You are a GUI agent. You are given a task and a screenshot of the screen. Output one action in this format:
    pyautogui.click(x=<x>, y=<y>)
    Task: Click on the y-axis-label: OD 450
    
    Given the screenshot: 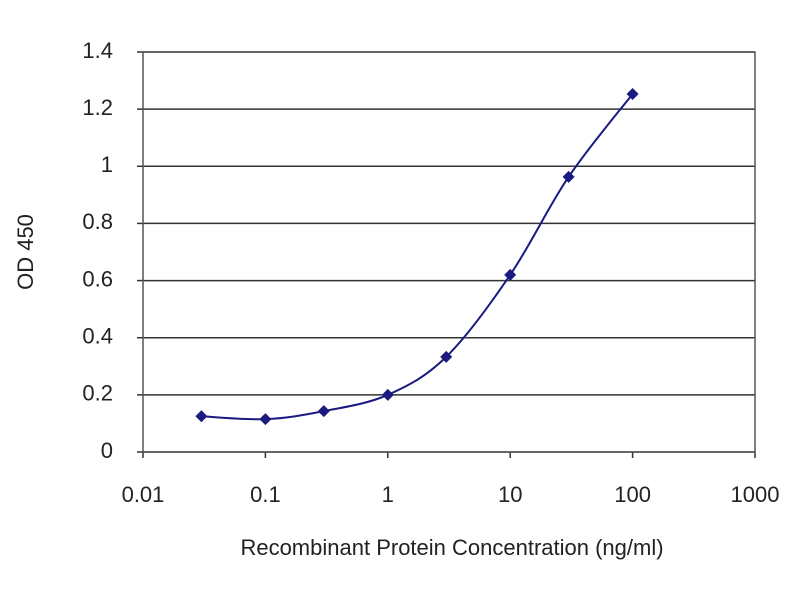 What is the action you would take?
    pyautogui.click(x=25, y=252)
    